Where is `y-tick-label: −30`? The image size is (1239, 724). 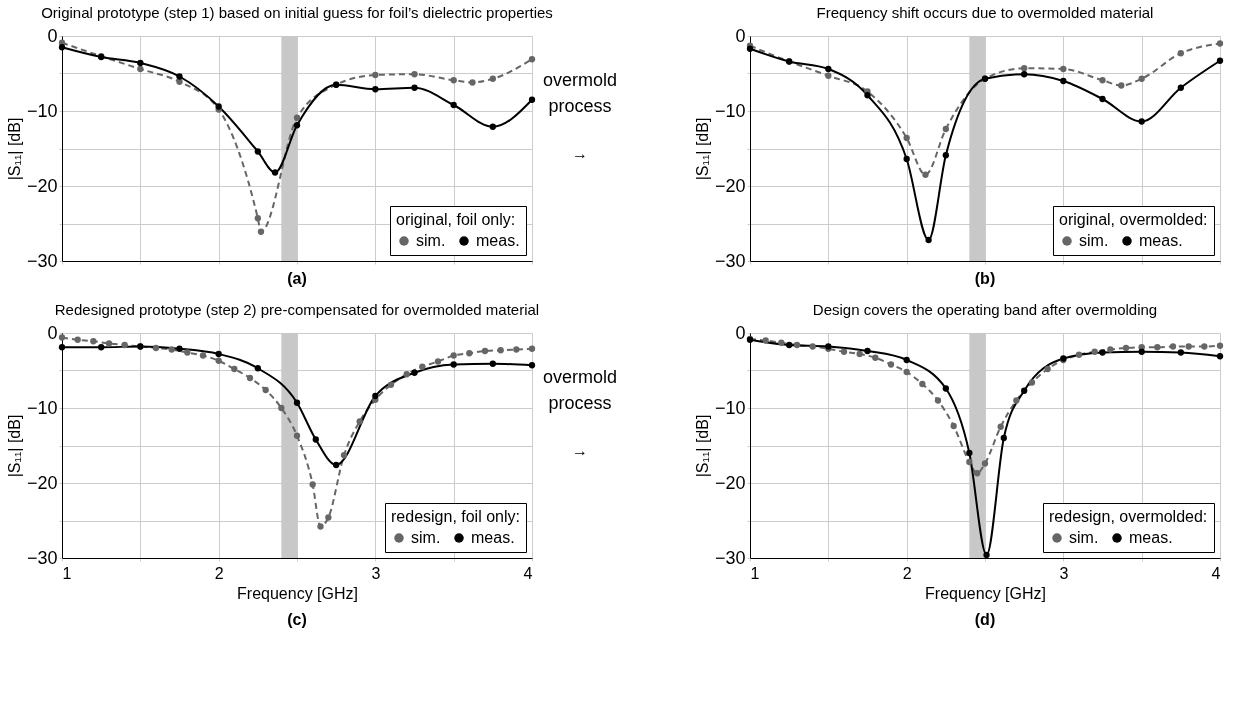 y-tick-label: −30 is located at coordinates (42, 260).